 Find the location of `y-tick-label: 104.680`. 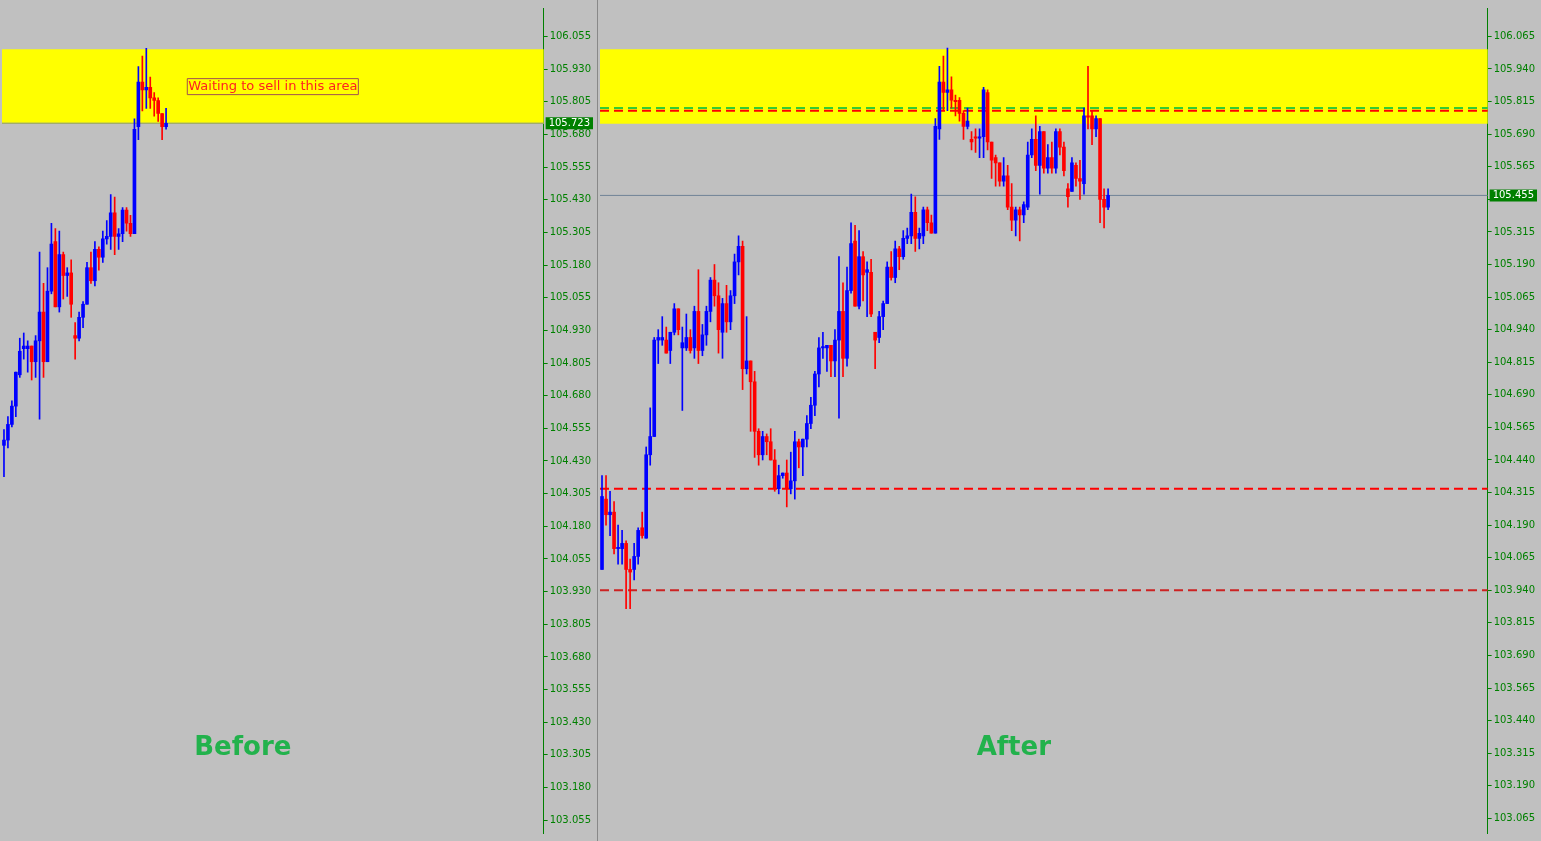

y-tick-label: 104.680 is located at coordinates (570, 395).